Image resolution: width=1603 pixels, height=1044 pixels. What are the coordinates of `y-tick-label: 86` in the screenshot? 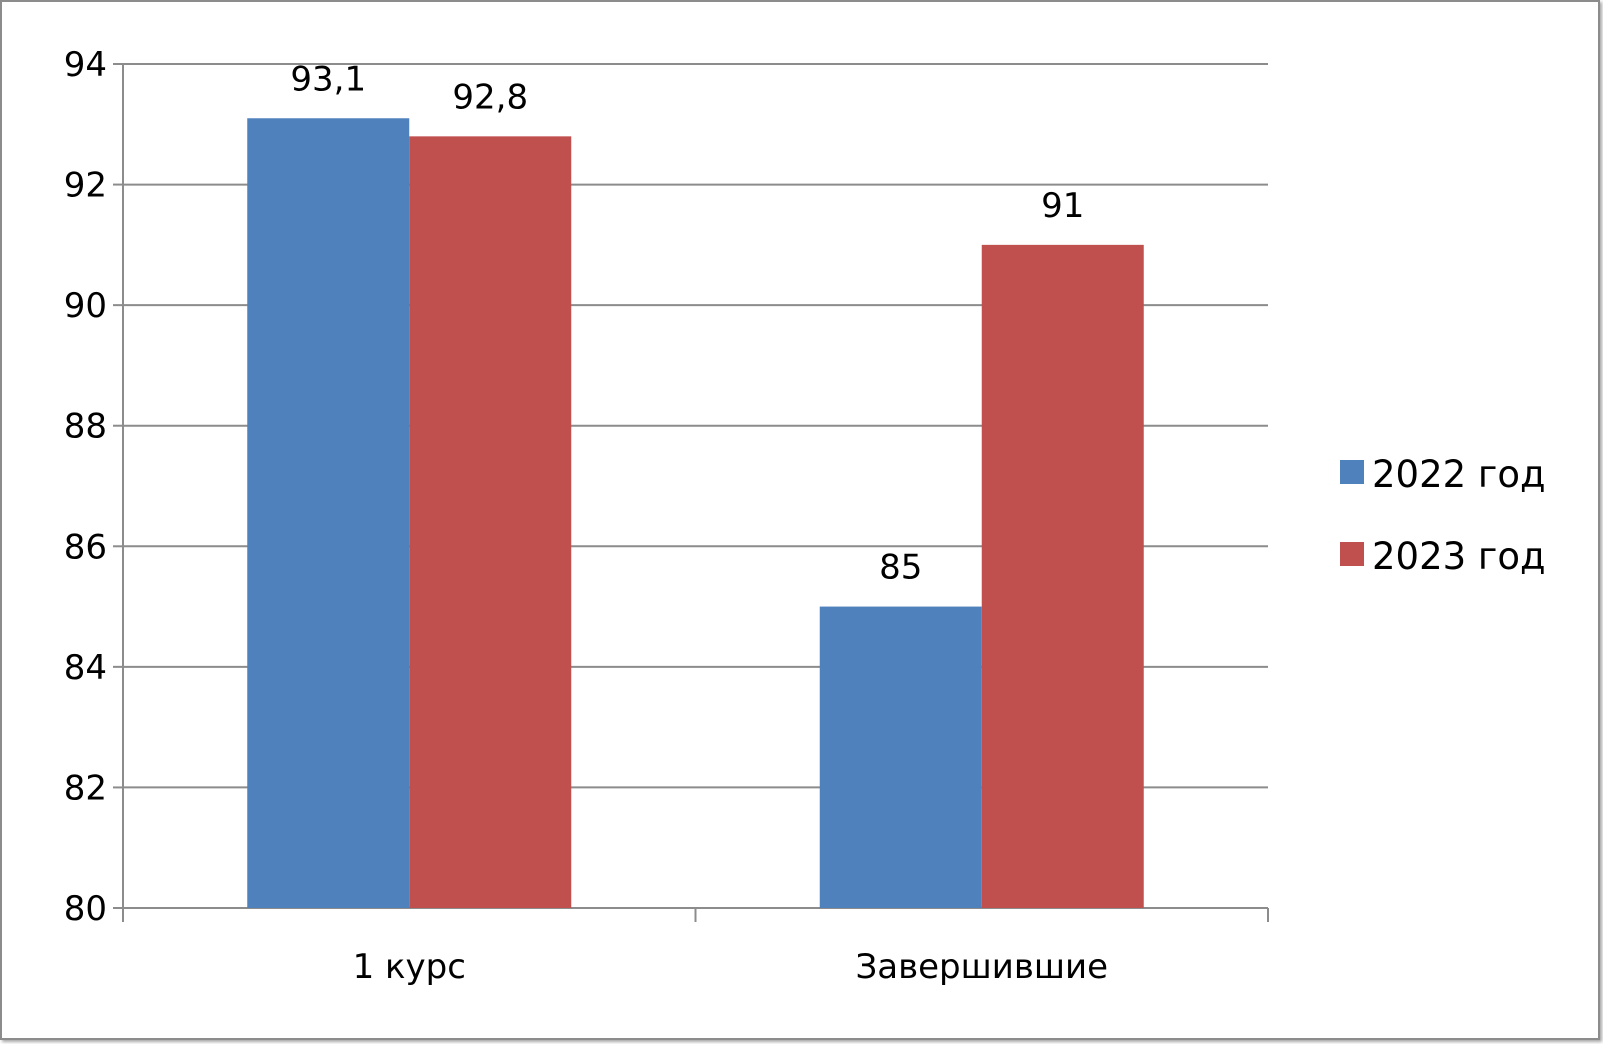 It's located at (85, 547).